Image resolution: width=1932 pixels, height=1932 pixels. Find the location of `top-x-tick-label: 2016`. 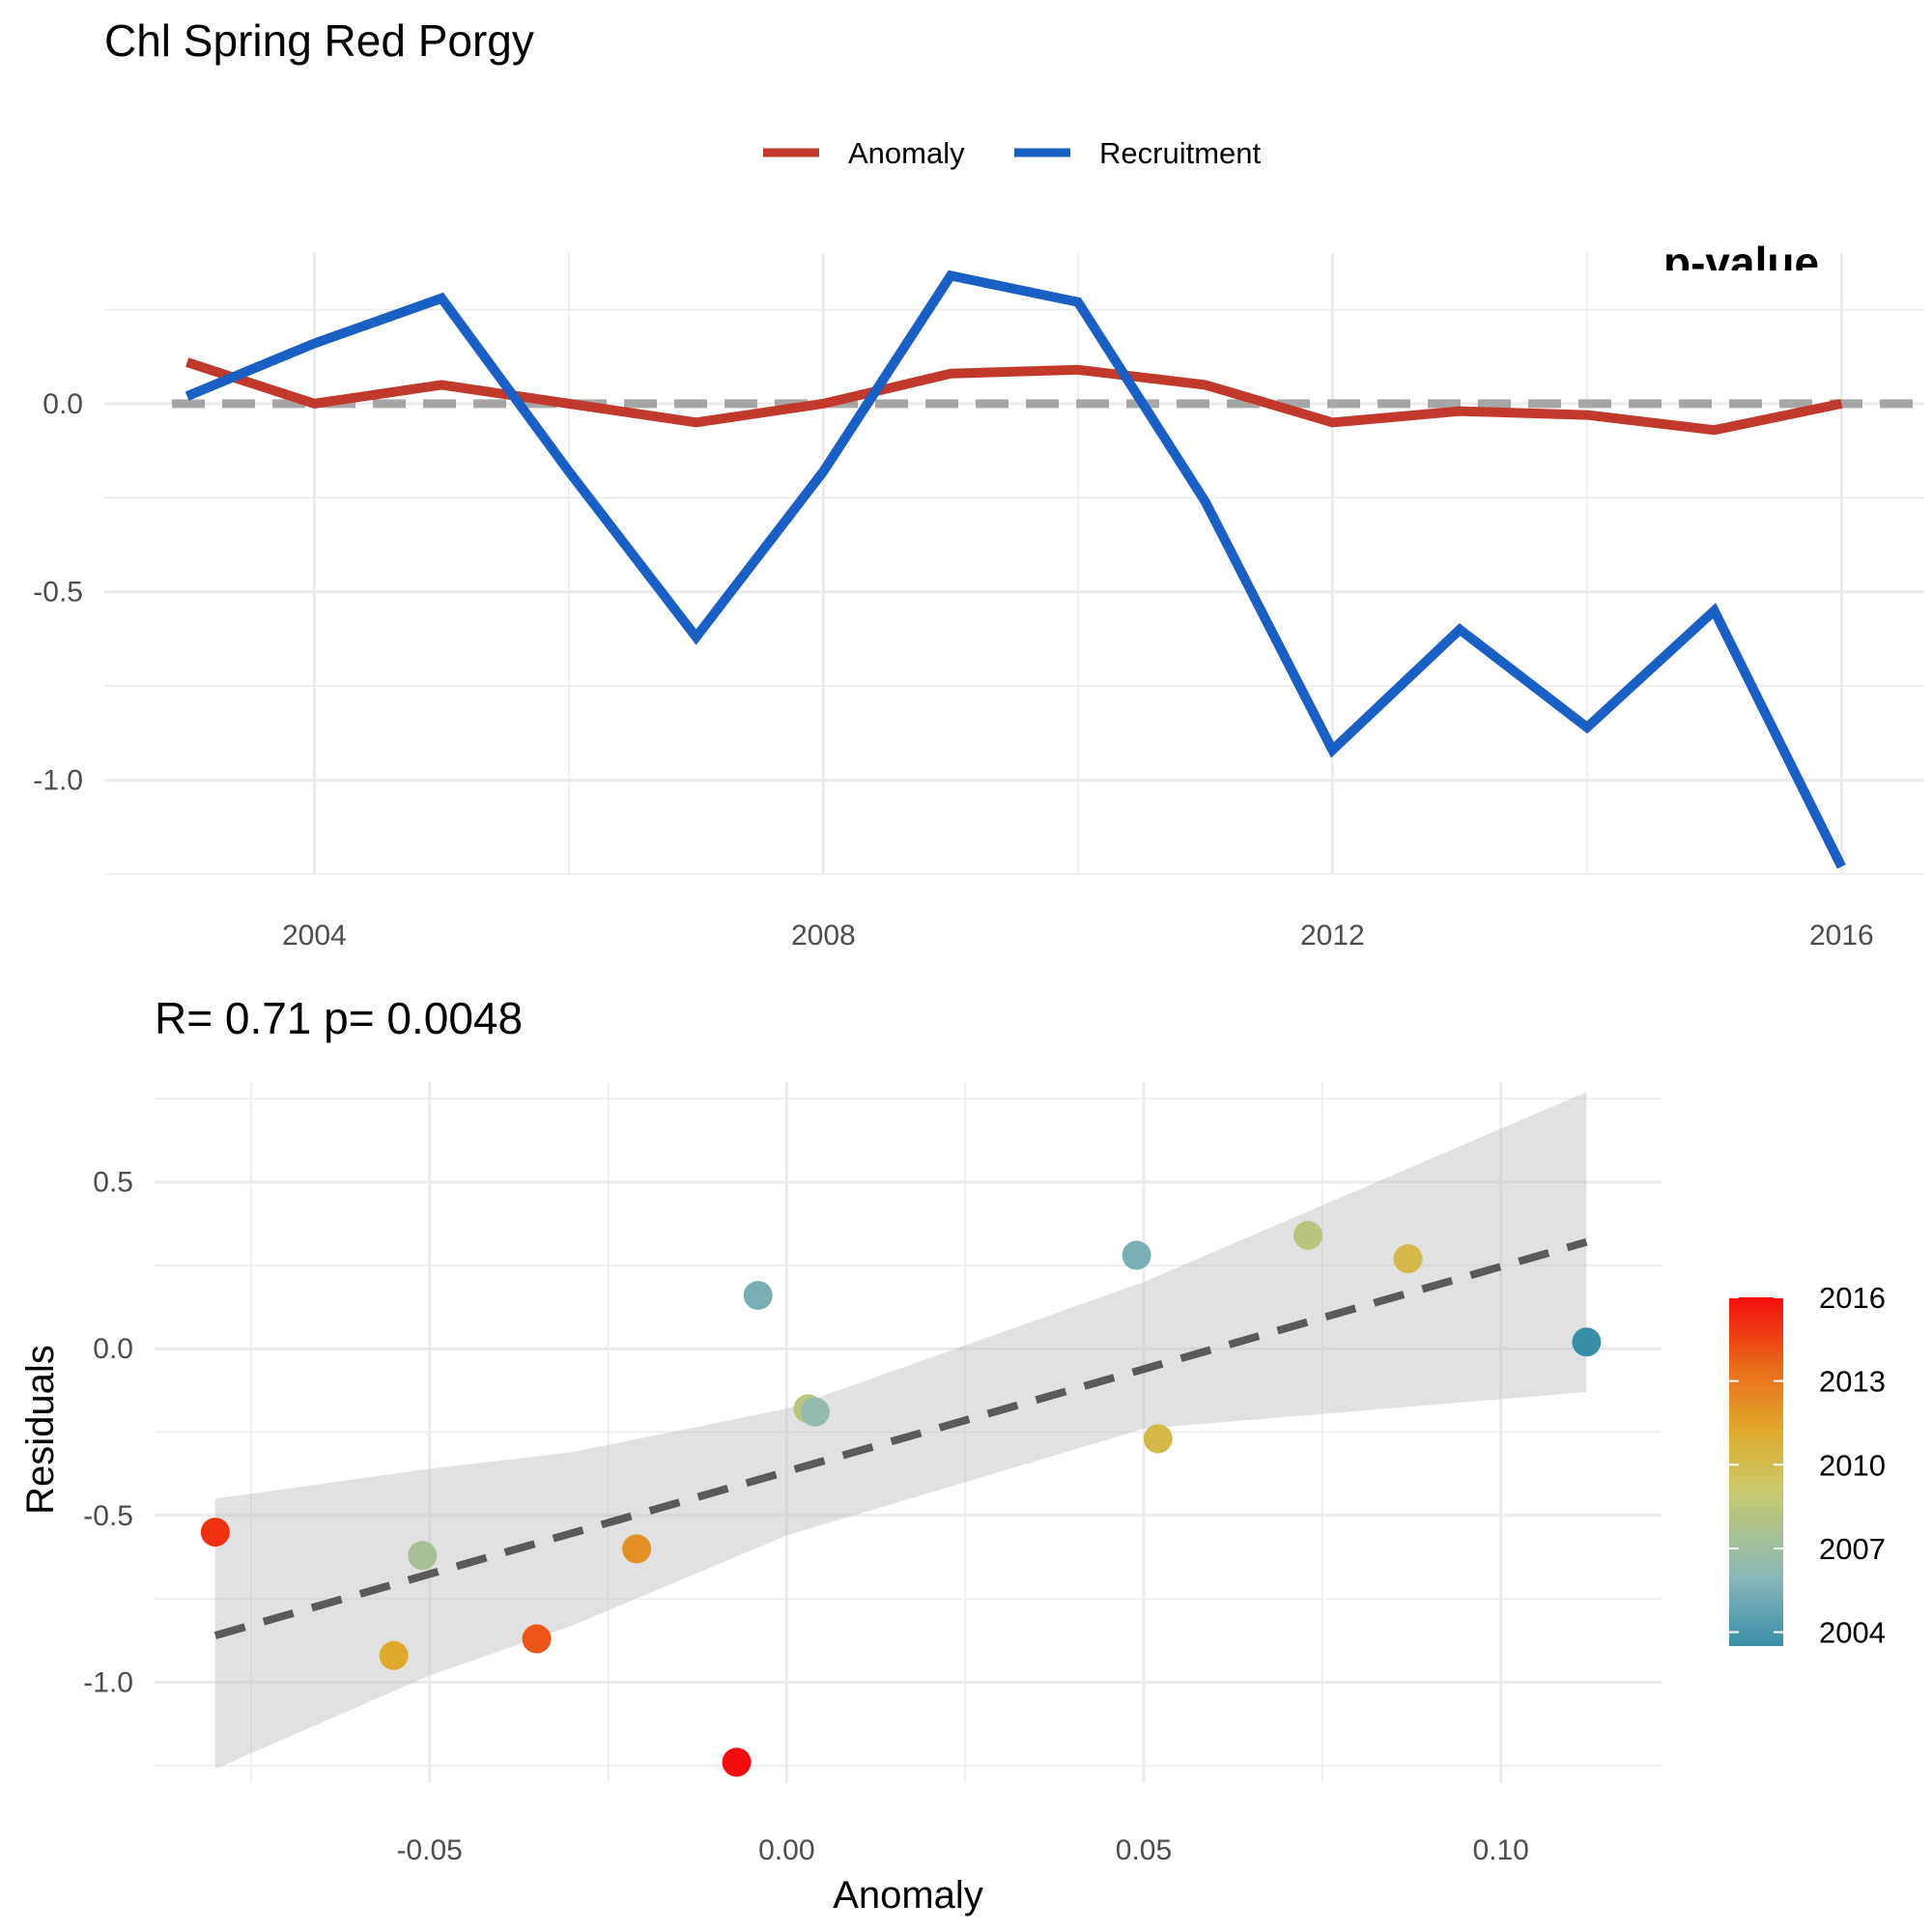

top-x-tick-label: 2016 is located at coordinates (1841, 936).